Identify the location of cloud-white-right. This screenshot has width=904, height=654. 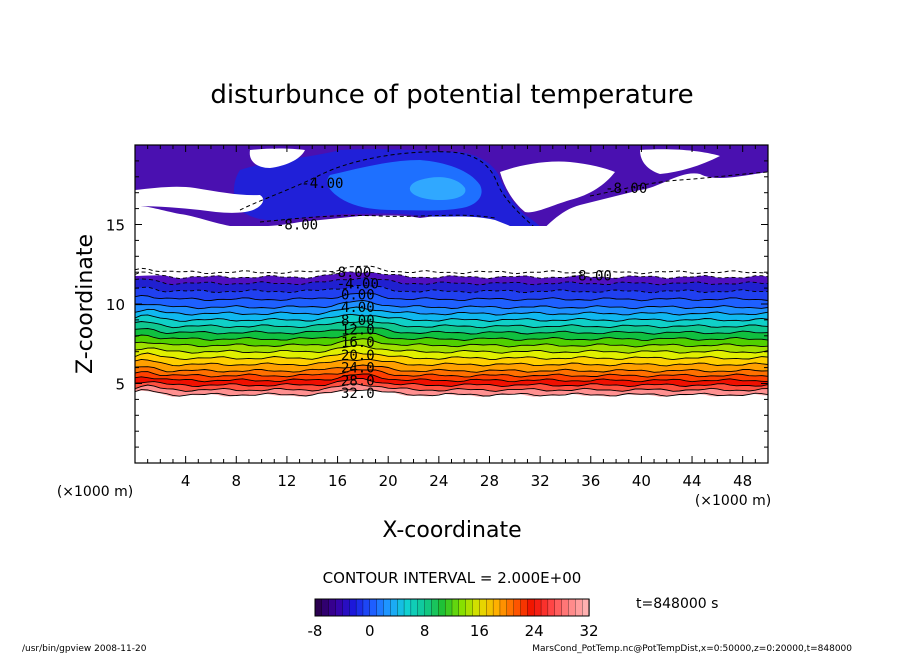
(557, 187).